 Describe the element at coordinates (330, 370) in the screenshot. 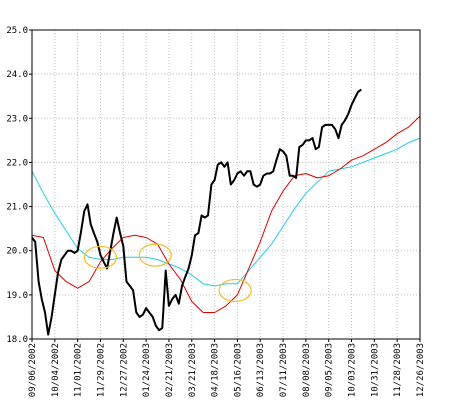

I see `x-tick-label: 09/05/2003` at that location.